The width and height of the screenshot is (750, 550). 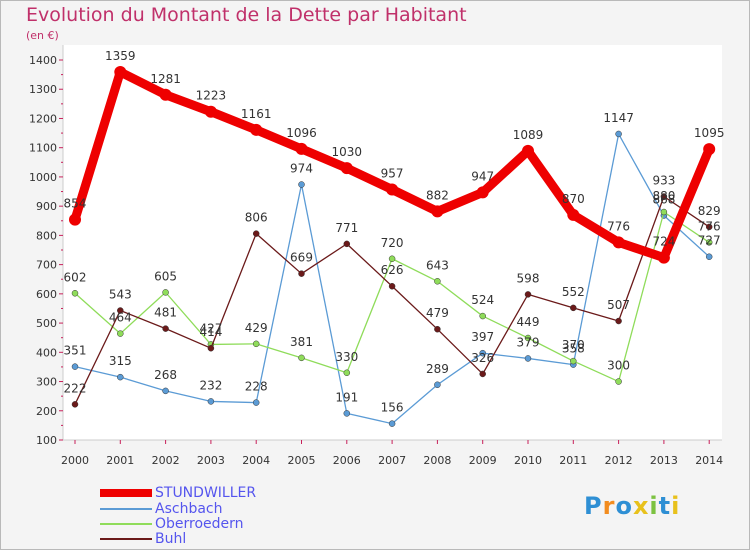 I want to click on data-label-oberroedern: 429, so click(x=256, y=328).